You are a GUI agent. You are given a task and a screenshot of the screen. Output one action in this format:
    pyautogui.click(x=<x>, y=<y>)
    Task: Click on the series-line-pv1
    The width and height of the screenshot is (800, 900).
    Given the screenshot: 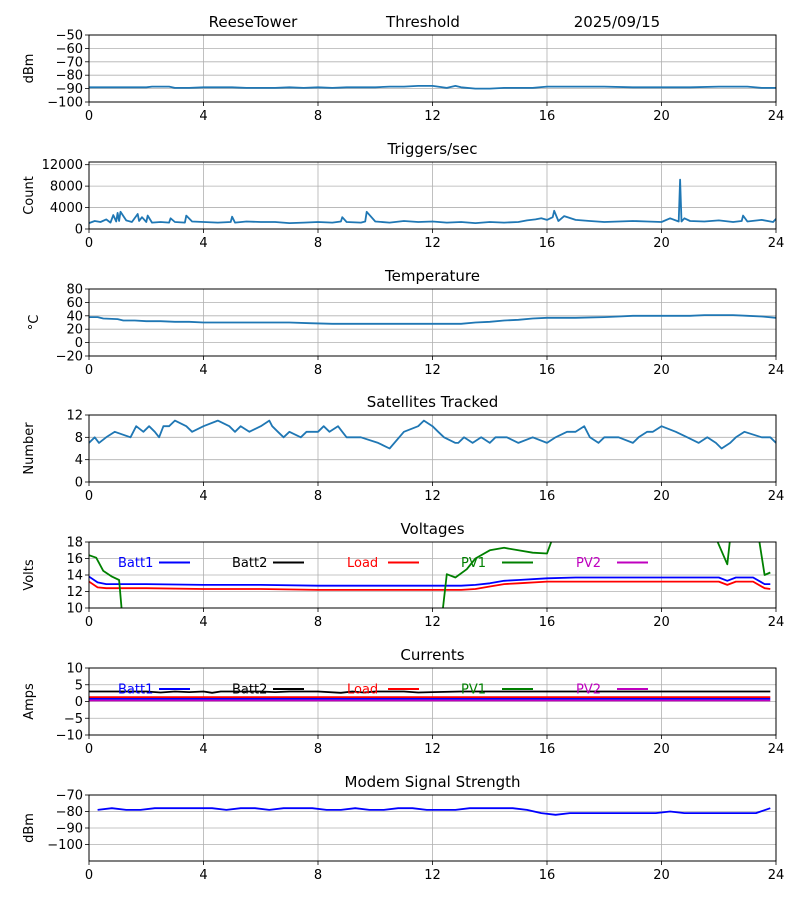 What is the action you would take?
    pyautogui.click(x=430, y=575)
    